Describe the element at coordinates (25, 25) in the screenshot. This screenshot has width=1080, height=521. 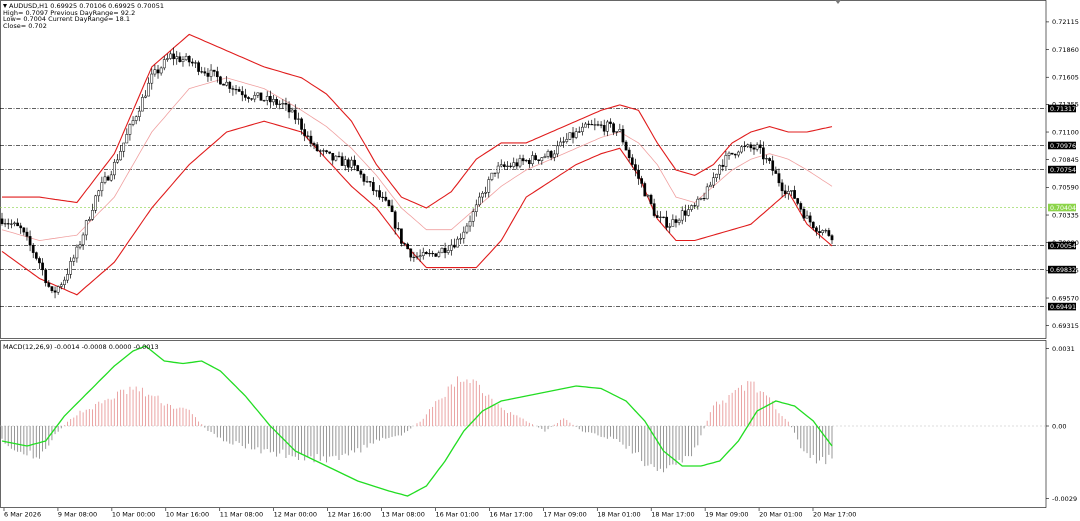
I see `close-info: Close= 0.702` at that location.